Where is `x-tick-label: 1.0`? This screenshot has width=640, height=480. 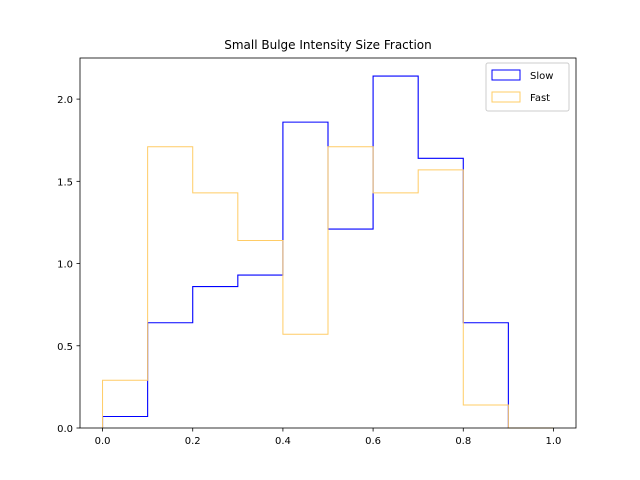
x-tick-label: 1.0 is located at coordinates (554, 441).